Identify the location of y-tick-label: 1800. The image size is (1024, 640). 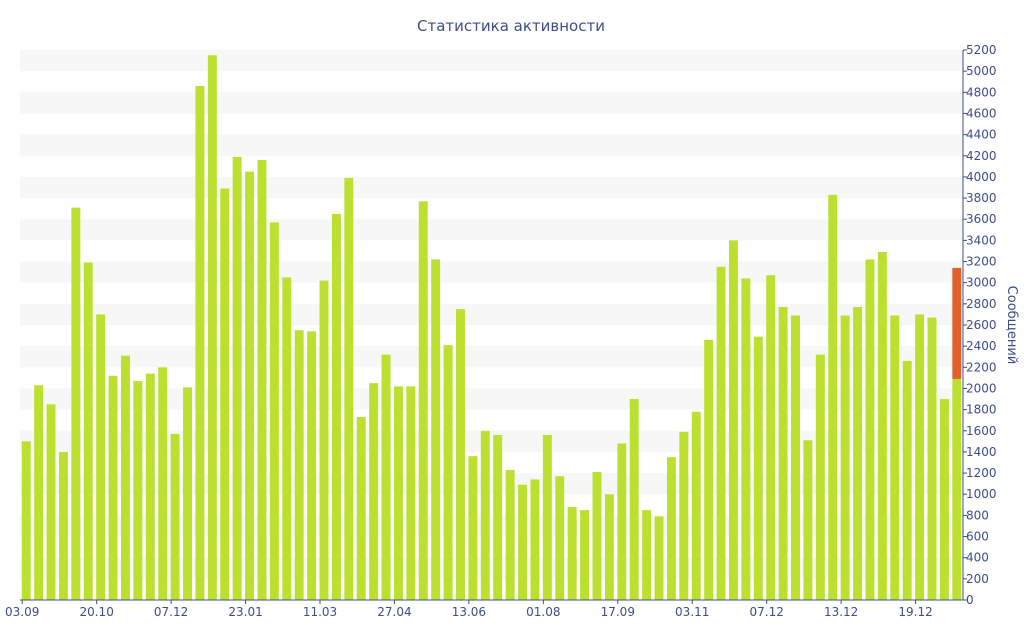
(981, 410).